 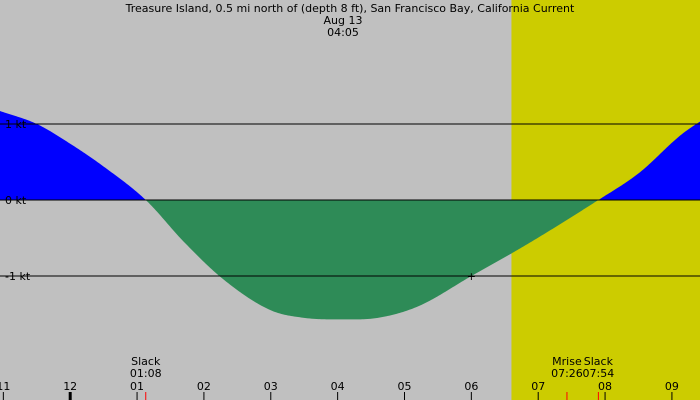 I want to click on y-tick-label: 1 kt, so click(x=16, y=124).